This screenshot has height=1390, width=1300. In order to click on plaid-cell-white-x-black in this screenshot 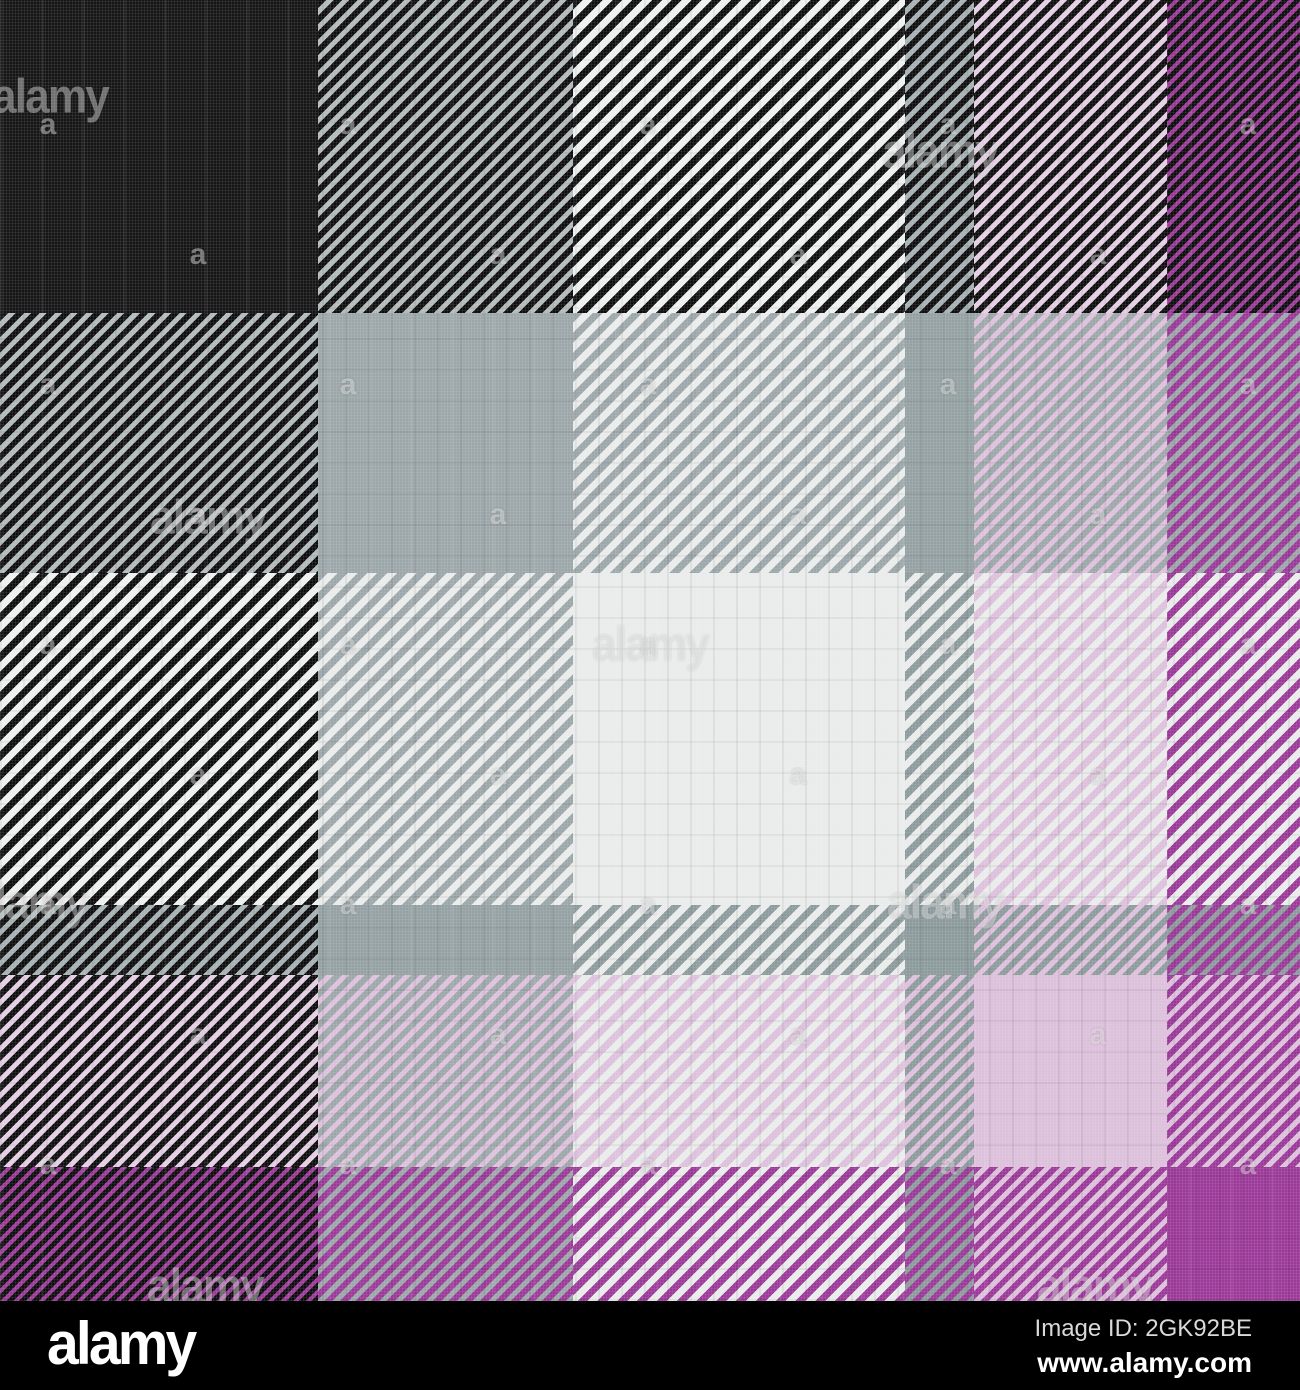, I will do `click(159, 739)`.